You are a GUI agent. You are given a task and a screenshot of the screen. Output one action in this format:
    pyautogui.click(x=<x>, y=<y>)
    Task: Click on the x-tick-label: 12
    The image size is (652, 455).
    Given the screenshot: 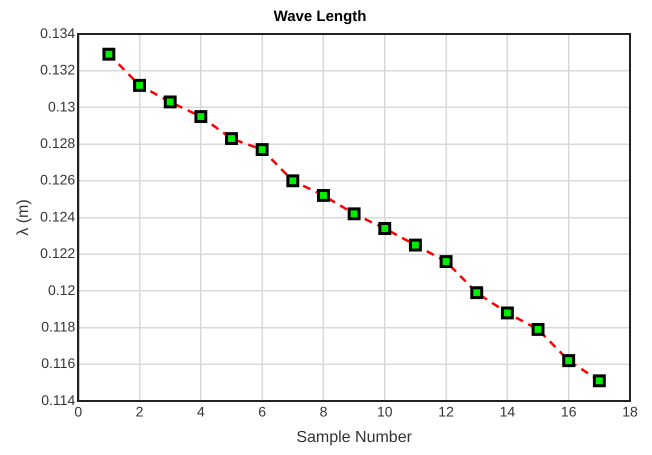 What is the action you would take?
    pyautogui.click(x=446, y=411)
    